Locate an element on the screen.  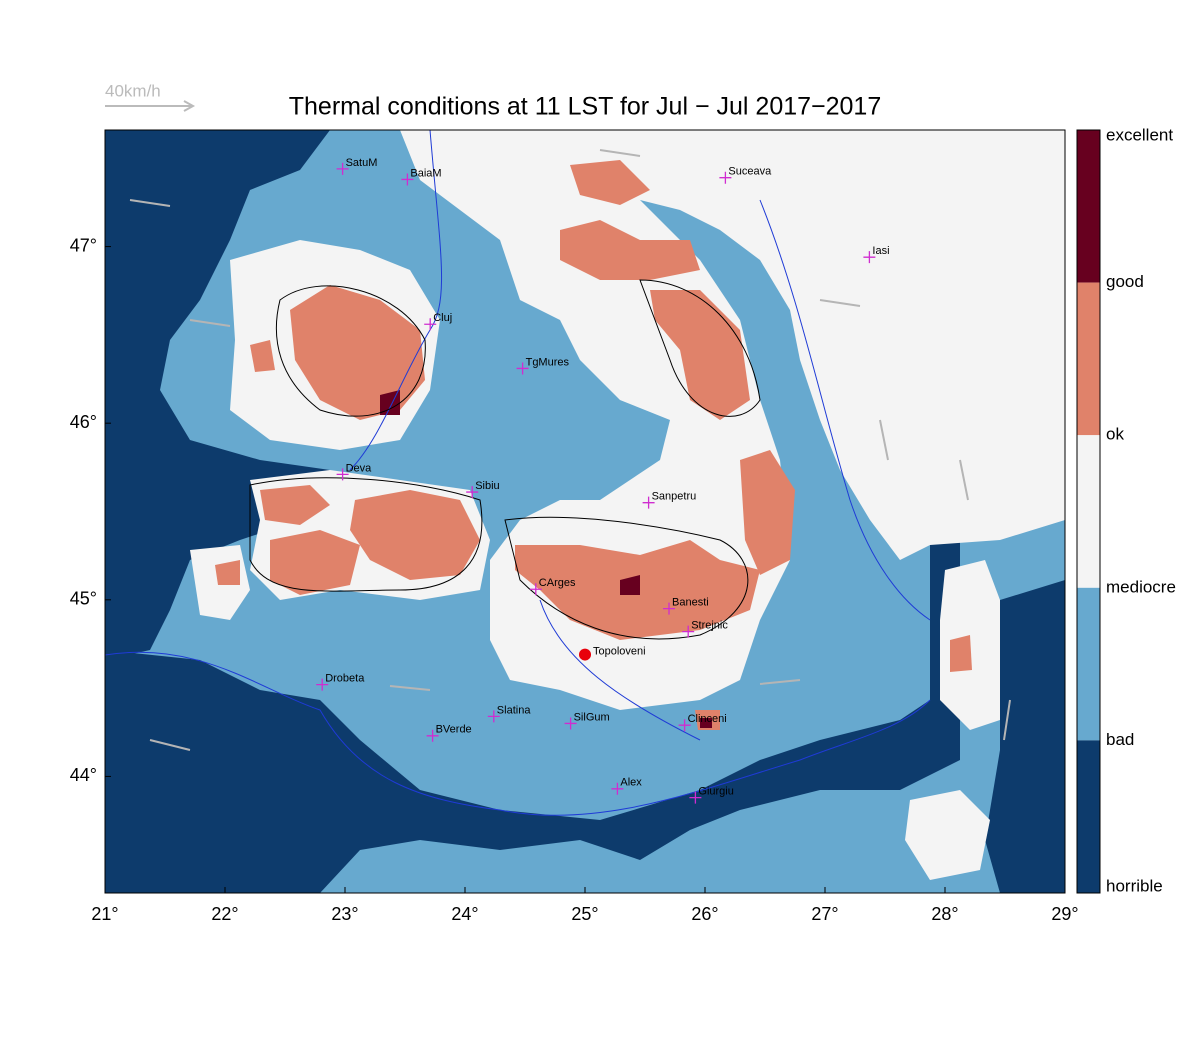
x-tick-label: 22° is located at coordinates (224, 914).